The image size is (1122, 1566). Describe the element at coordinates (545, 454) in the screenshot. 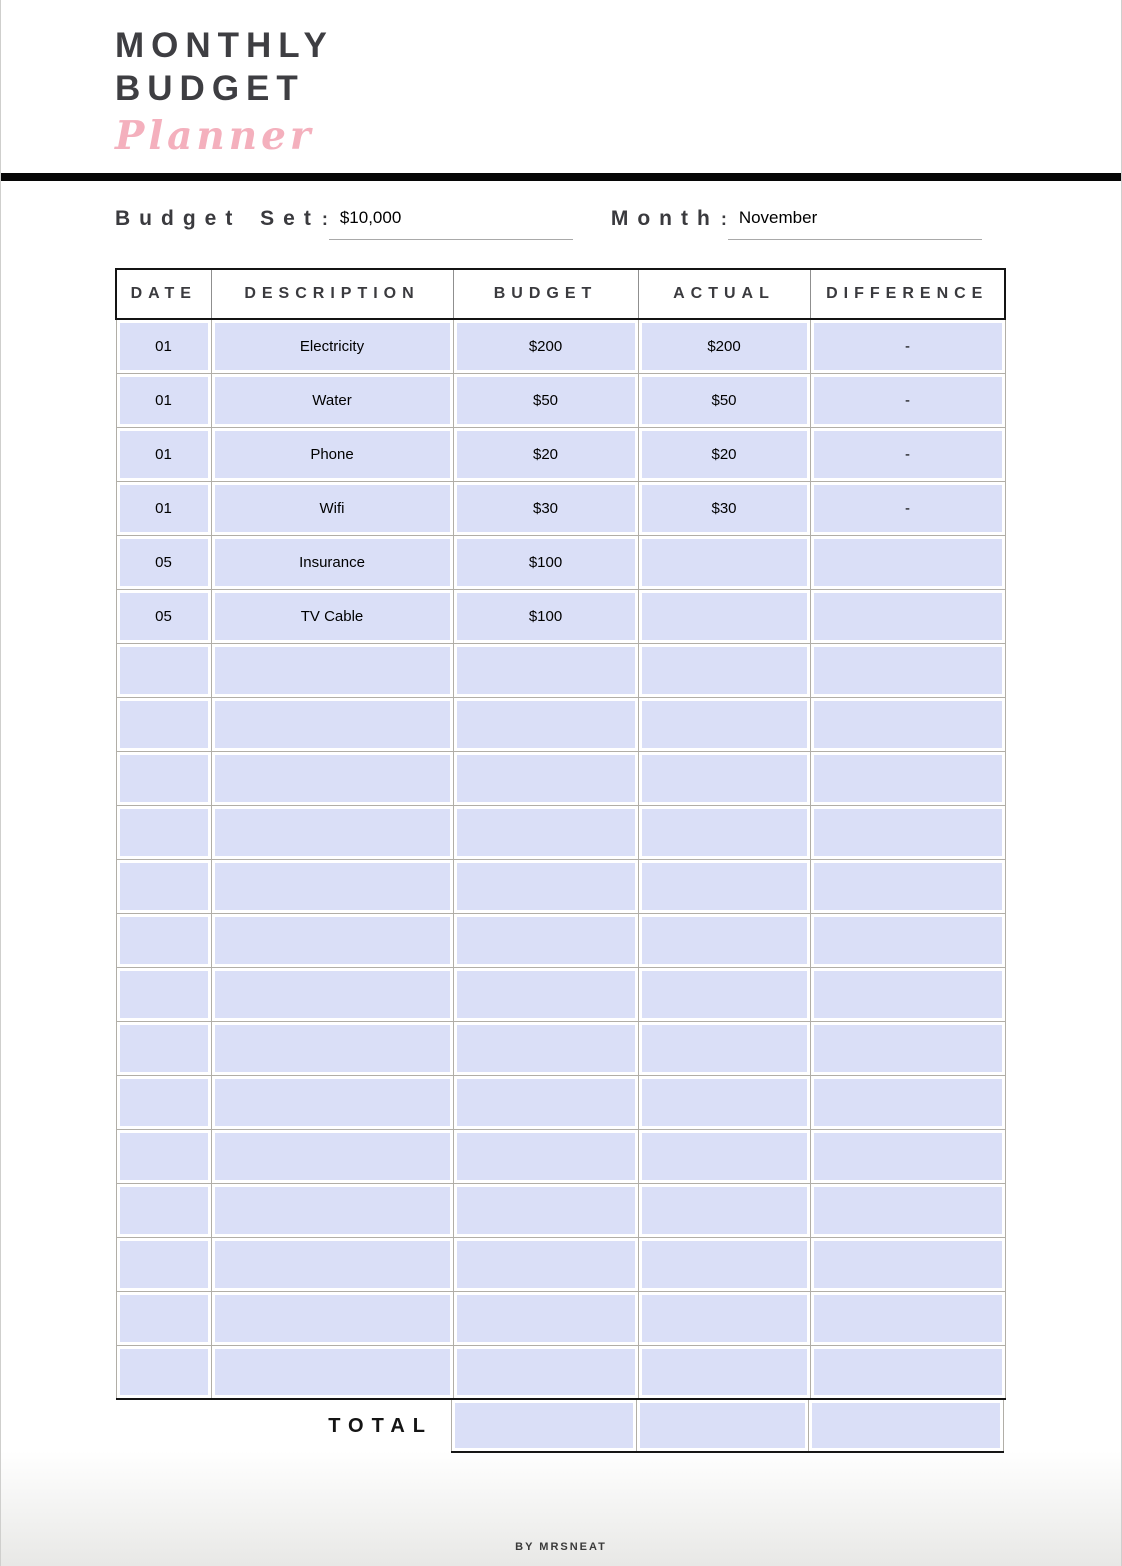

I see `cell-budget: $20` at that location.